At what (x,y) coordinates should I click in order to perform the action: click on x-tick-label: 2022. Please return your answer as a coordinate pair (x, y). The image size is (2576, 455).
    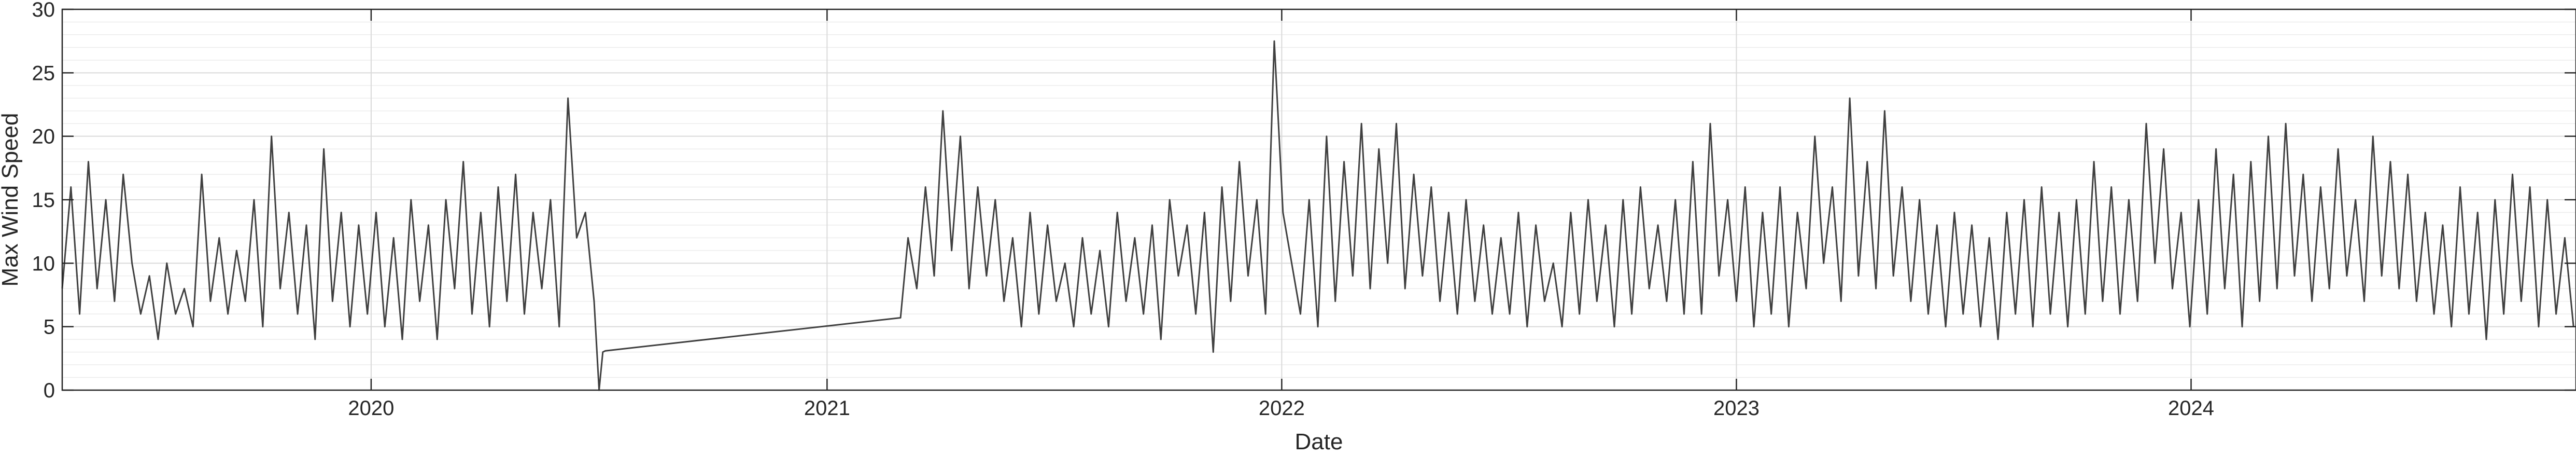
    Looking at the image, I should click on (1282, 409).